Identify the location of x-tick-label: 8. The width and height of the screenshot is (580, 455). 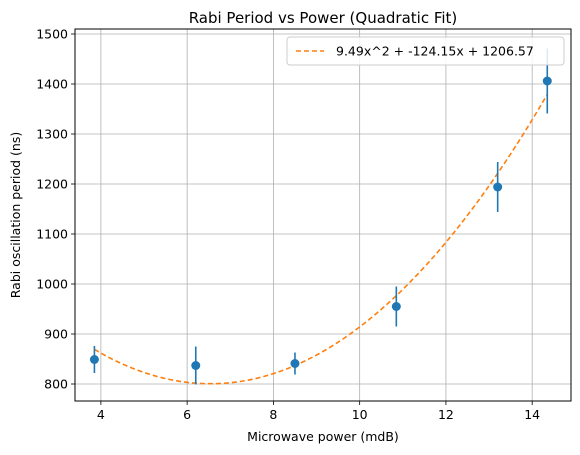
(273, 414).